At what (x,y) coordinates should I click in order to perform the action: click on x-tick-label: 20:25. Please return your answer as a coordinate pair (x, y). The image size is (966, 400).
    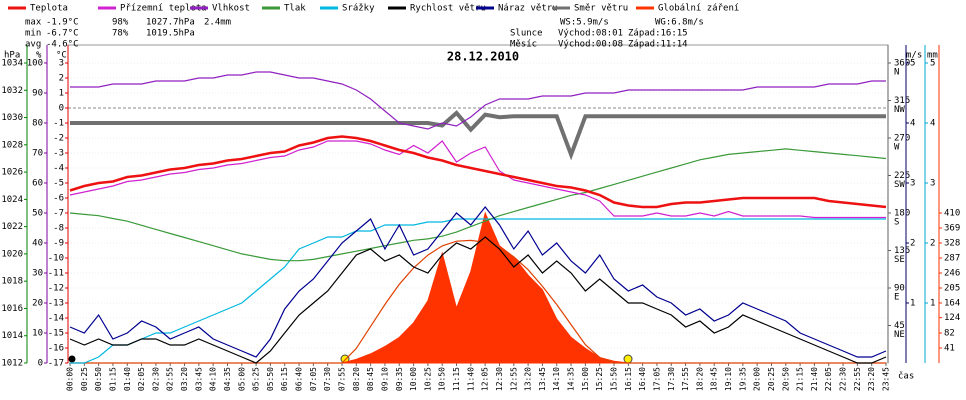
    Looking at the image, I should click on (771, 379).